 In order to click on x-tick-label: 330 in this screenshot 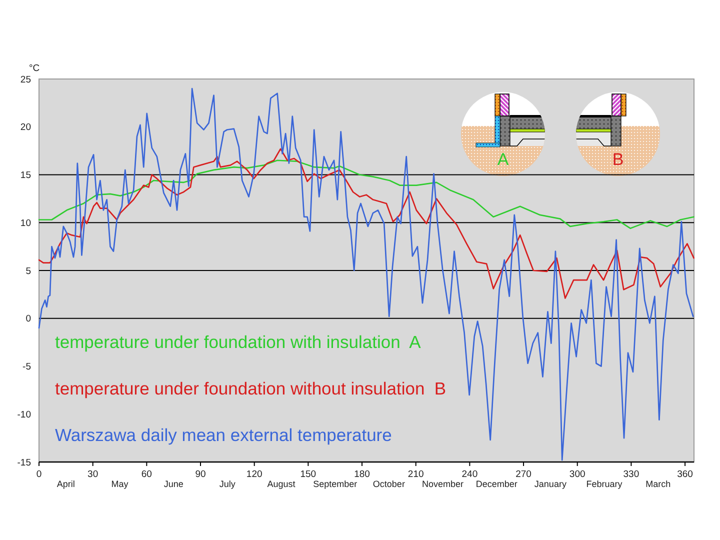, I will do `click(631, 474)`.